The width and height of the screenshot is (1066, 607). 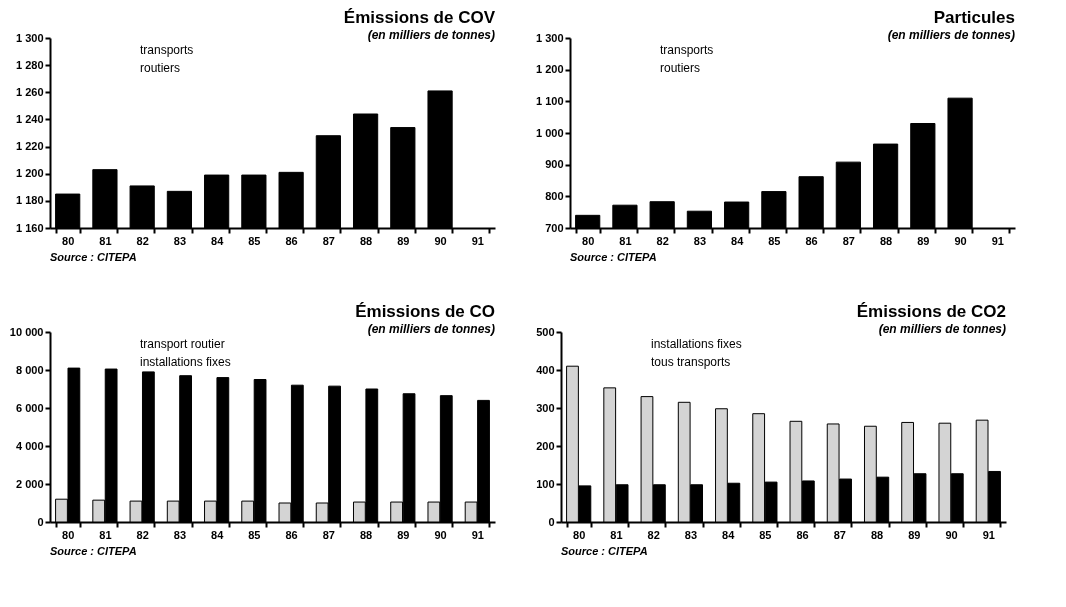 What do you see at coordinates (29, 227) in the screenshot?
I see `y-tick-label: 1 160` at bounding box center [29, 227].